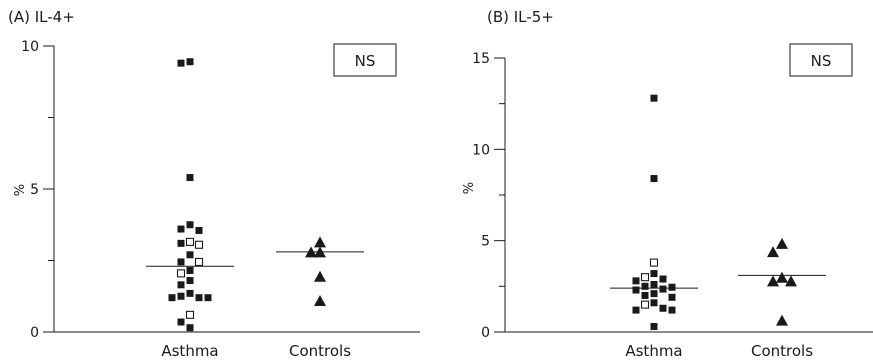 The image size is (873, 360). Describe the element at coordinates (41, 17) in the screenshot. I see `chart-title: (A) IL-4+` at that location.